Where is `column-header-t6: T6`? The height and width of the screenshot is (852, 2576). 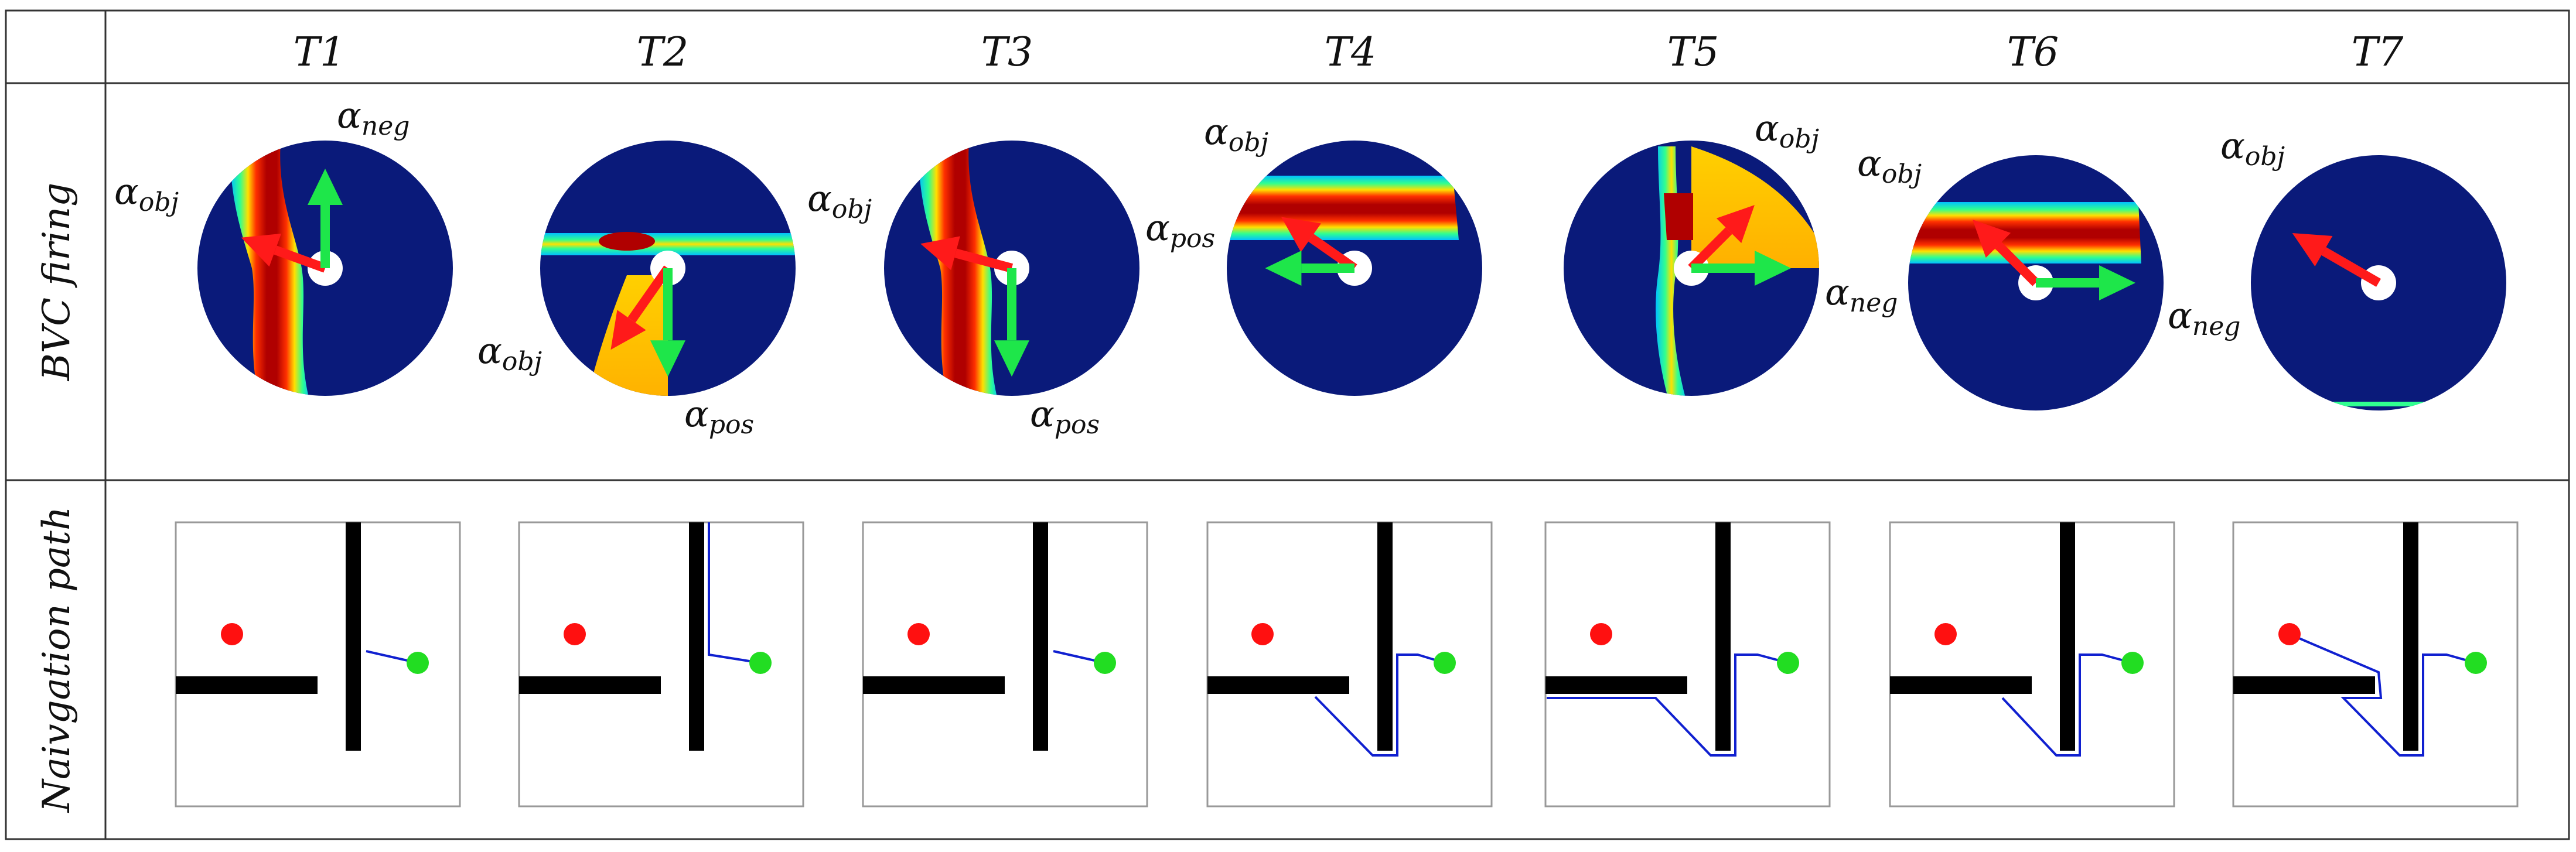
column-header-t6: T6 is located at coordinates (2033, 52).